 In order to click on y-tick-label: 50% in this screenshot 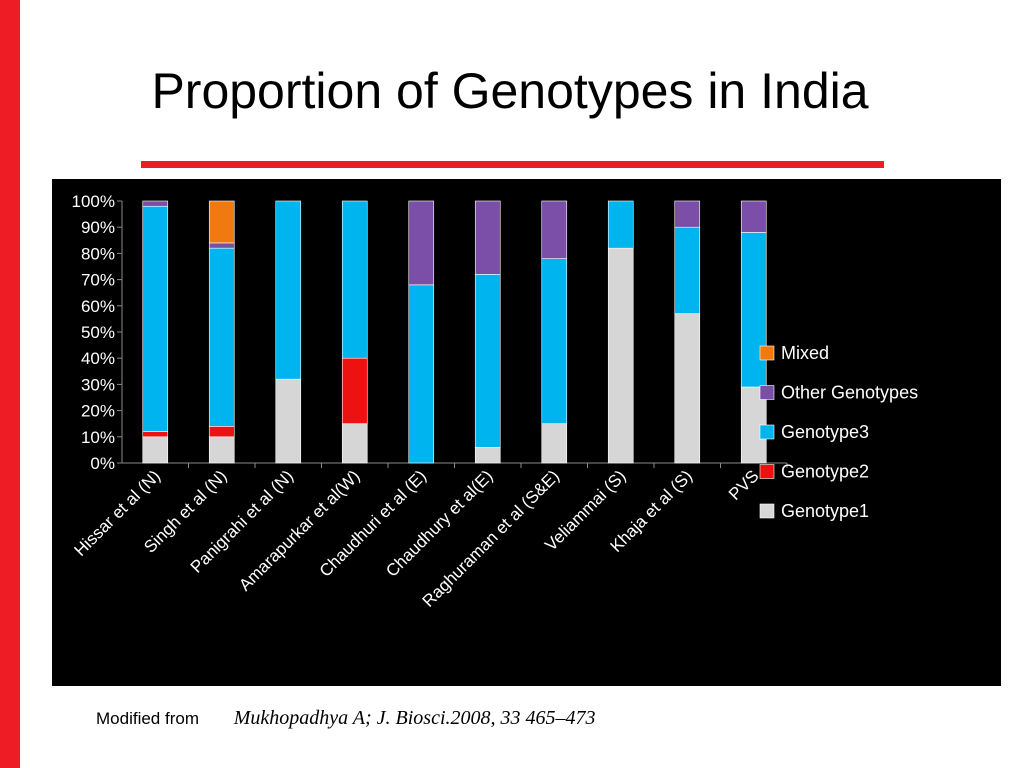, I will do `click(98, 332)`.